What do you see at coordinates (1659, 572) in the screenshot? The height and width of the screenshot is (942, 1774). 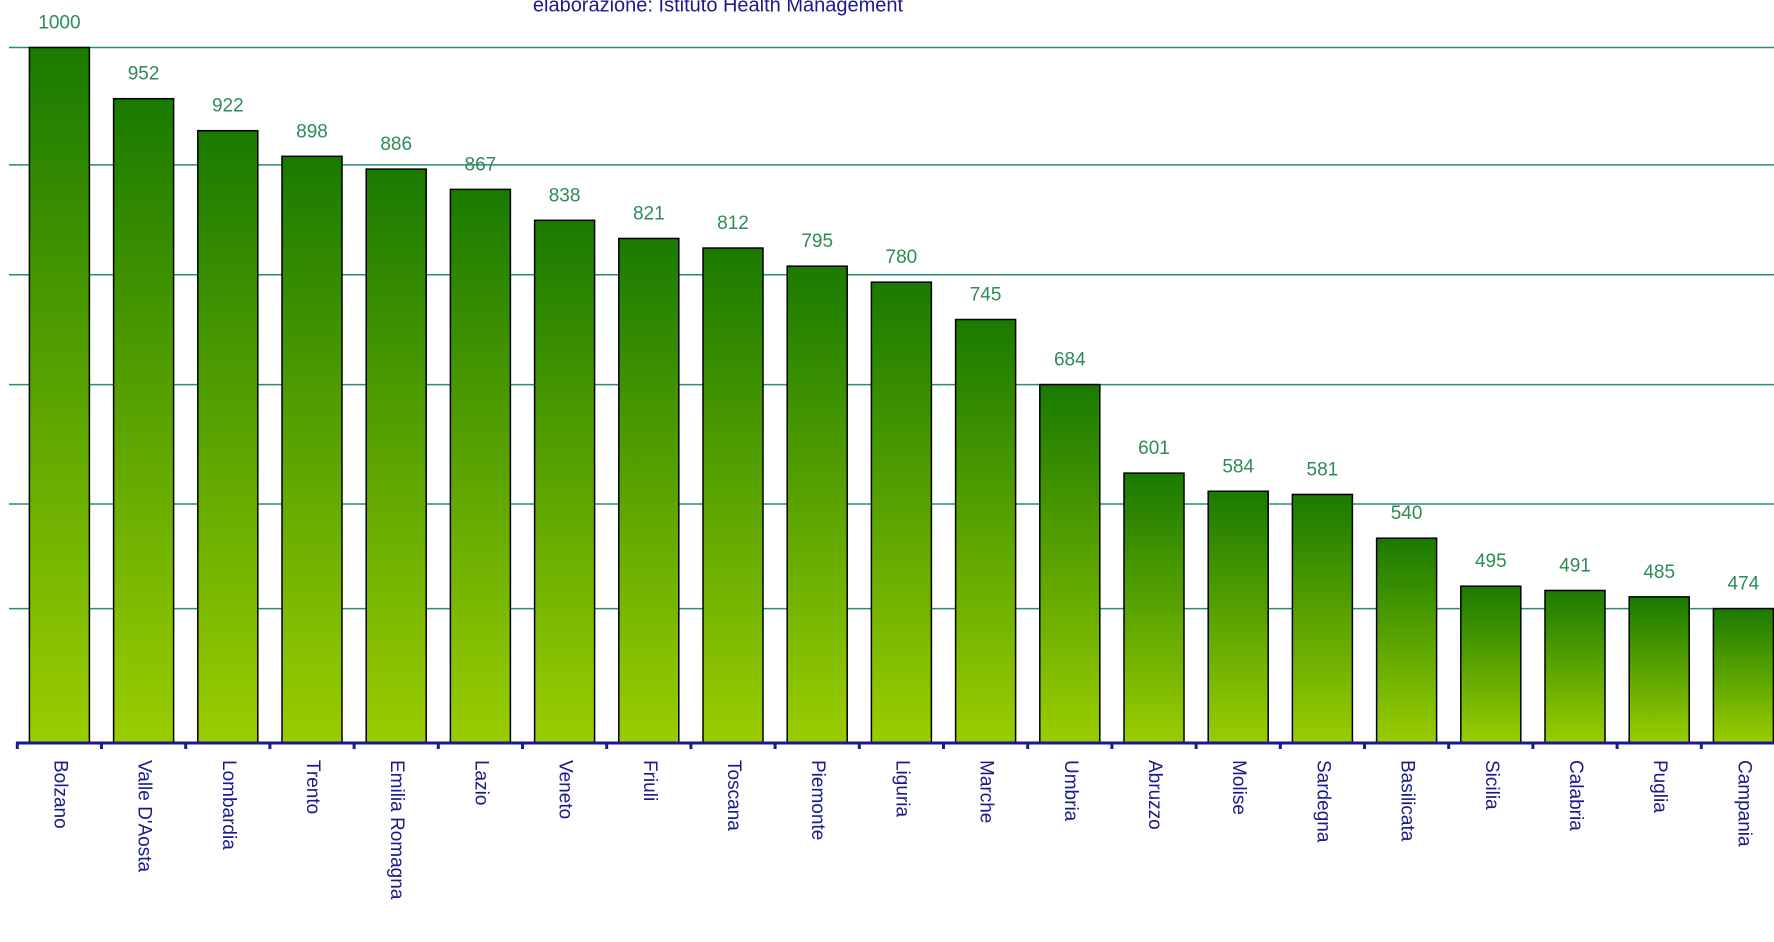 I see `value-label: 485` at bounding box center [1659, 572].